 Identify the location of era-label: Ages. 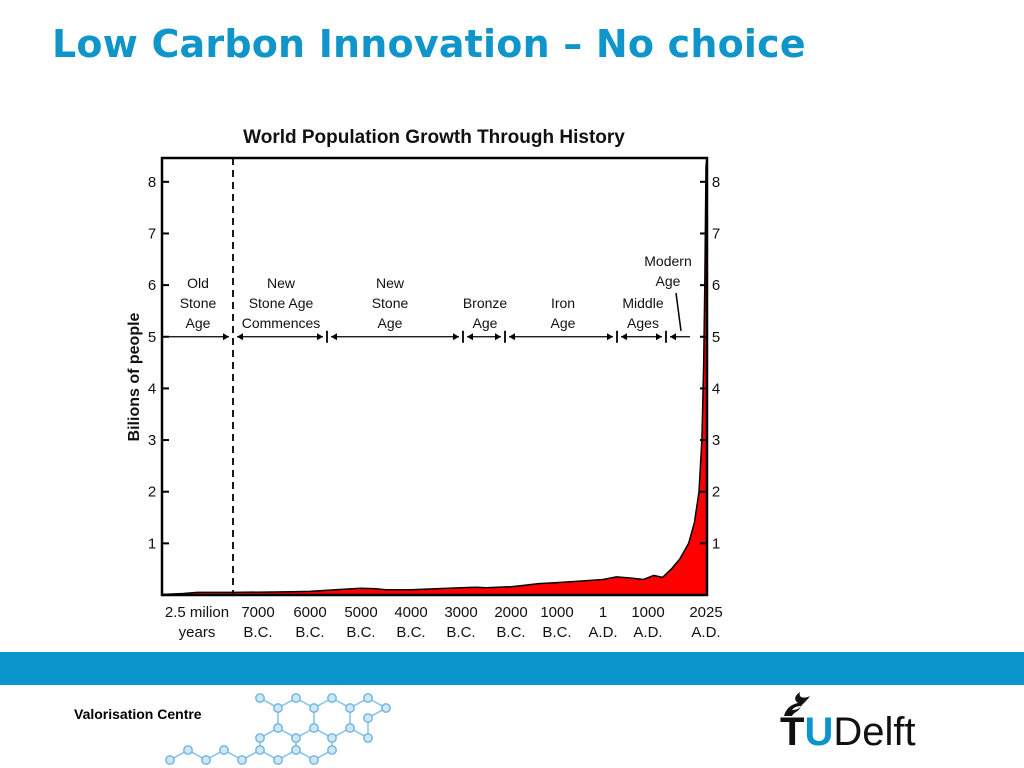
(643, 323).